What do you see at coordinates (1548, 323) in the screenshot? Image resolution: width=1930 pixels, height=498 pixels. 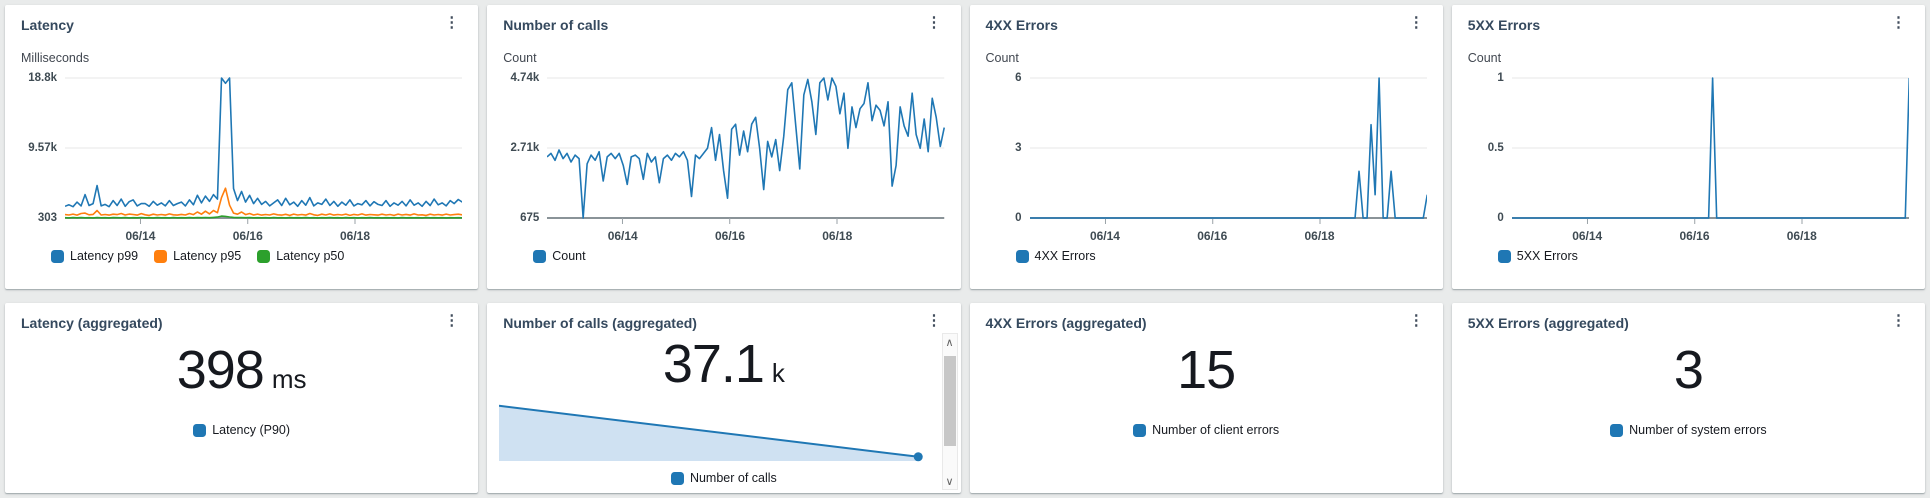 I see `widget-title: 5XX Errors (aggregated)` at bounding box center [1548, 323].